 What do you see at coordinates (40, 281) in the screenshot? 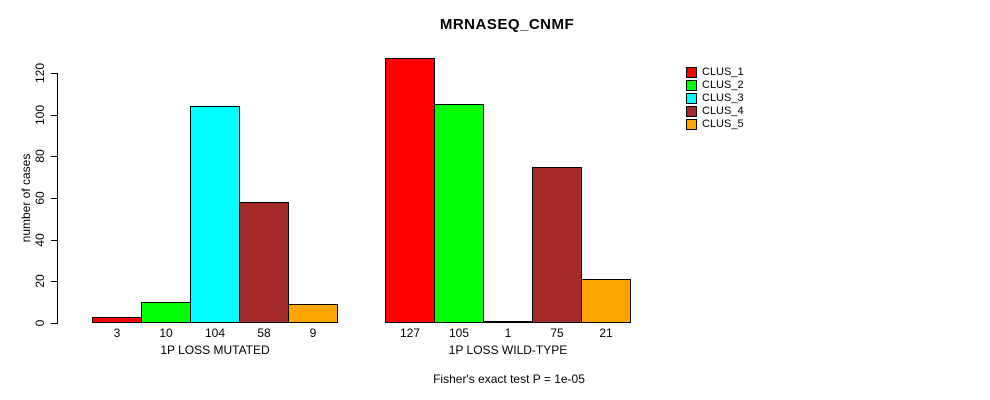
I see `y-axis-tick-label: 20` at bounding box center [40, 281].